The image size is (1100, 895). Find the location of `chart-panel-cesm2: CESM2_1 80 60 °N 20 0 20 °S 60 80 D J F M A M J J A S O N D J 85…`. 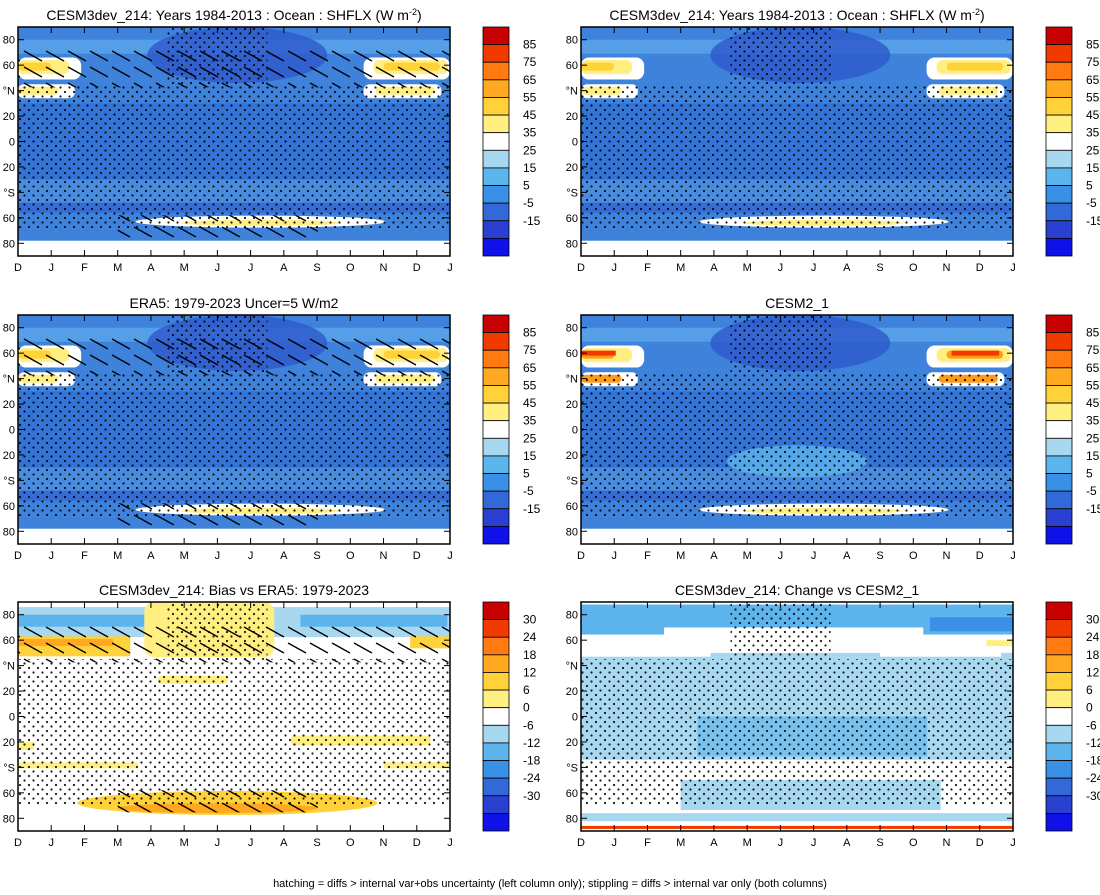

chart-panel-cesm2: CESM2_1 80 60 °N 20 0 20 °S 60 80 D J F M A M J J A S O N D J 85… is located at coordinates (833, 428).